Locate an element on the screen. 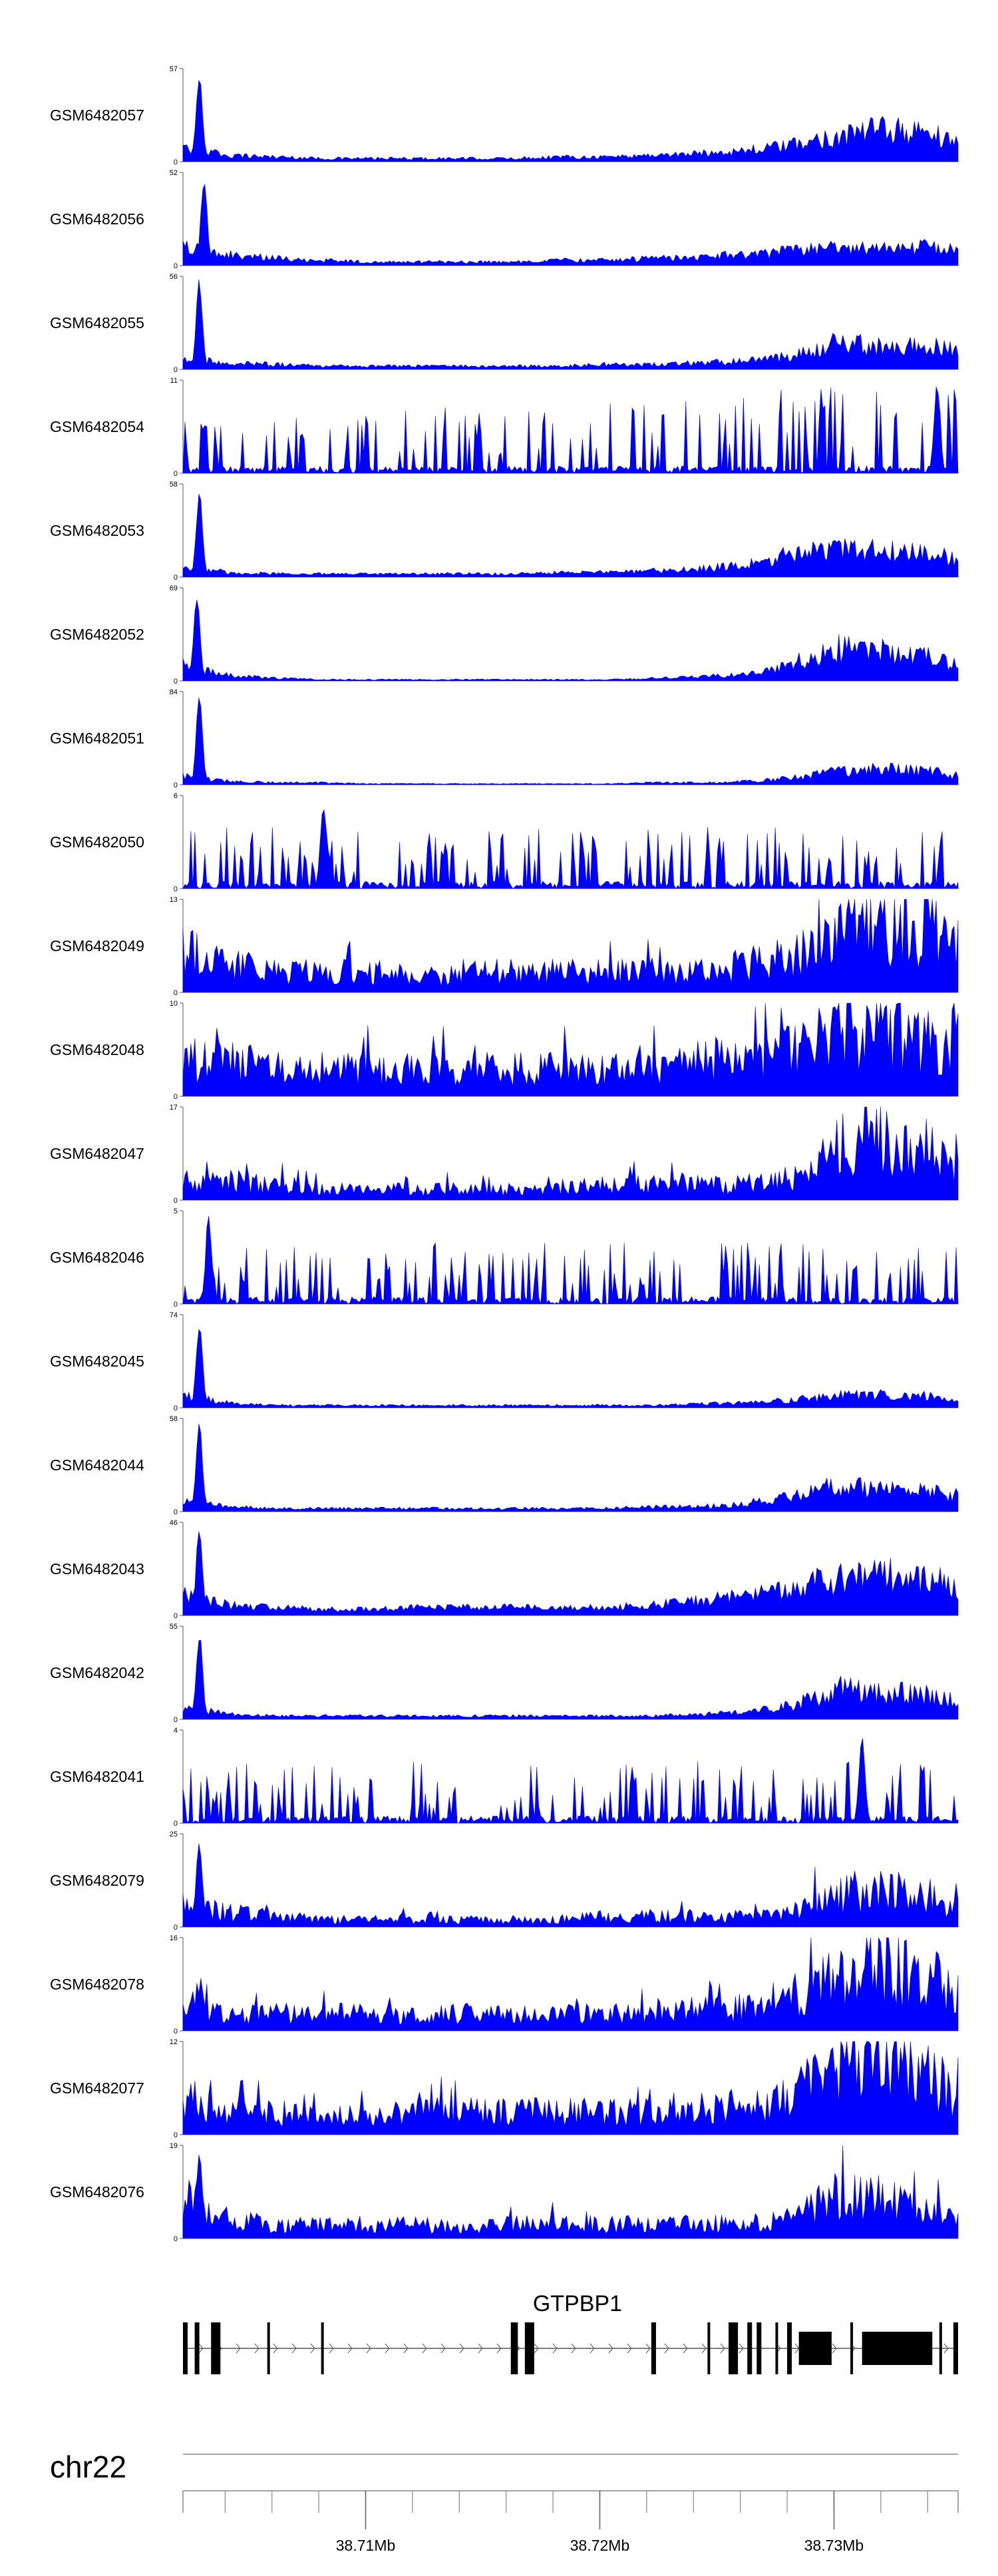  y-max-label: 11 is located at coordinates (174, 381).